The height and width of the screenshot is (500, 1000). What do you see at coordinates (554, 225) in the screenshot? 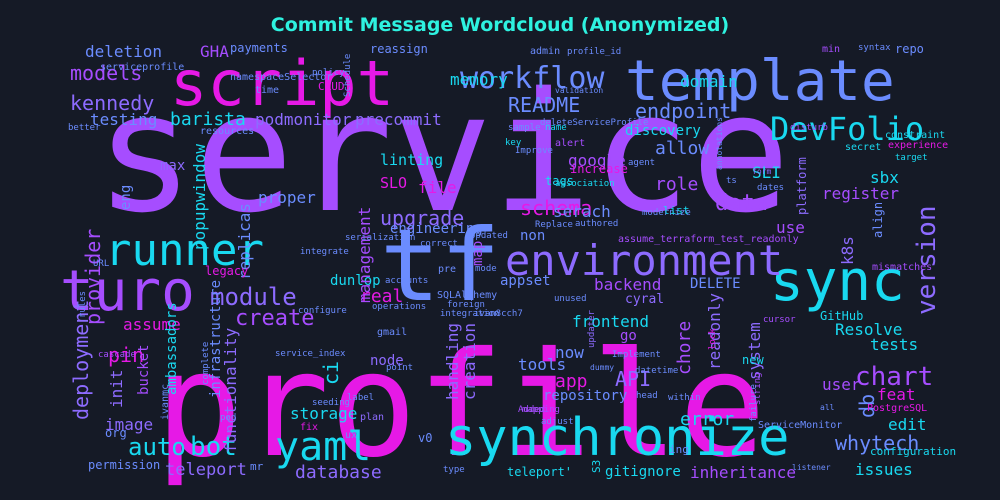
I see `word-replace: Replace` at bounding box center [554, 225].